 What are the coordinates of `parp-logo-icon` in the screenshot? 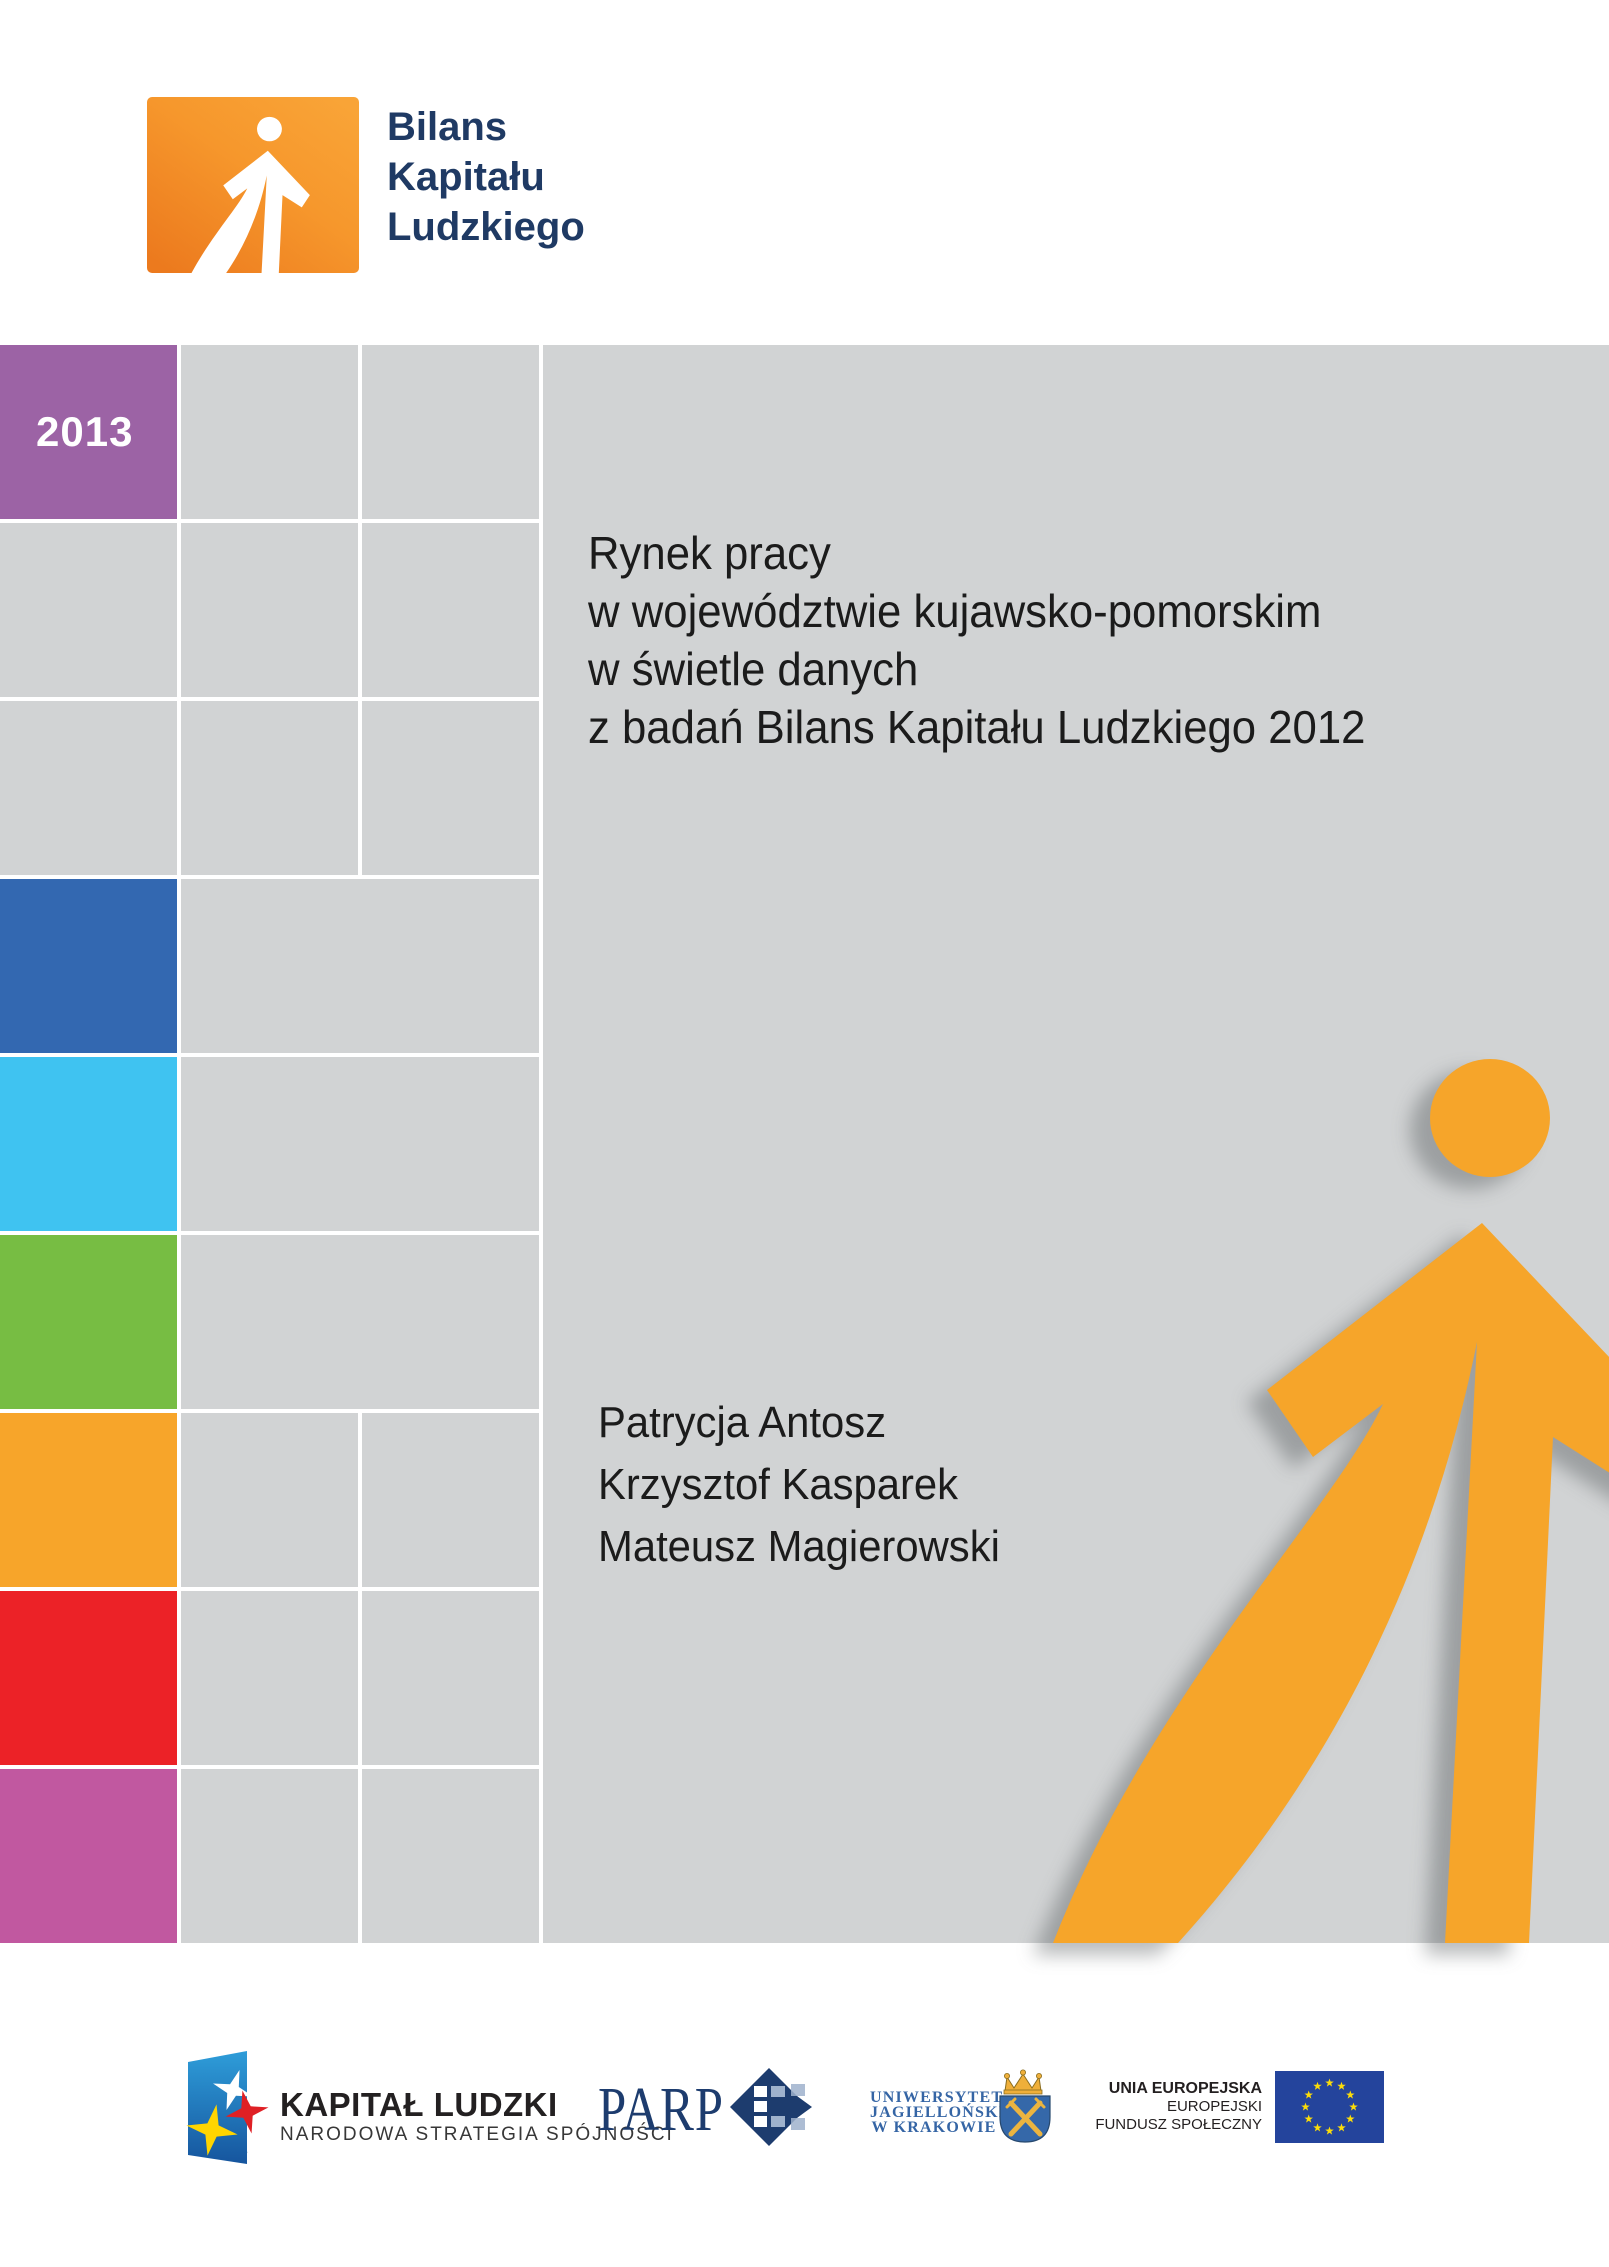 It's located at (771, 2107).